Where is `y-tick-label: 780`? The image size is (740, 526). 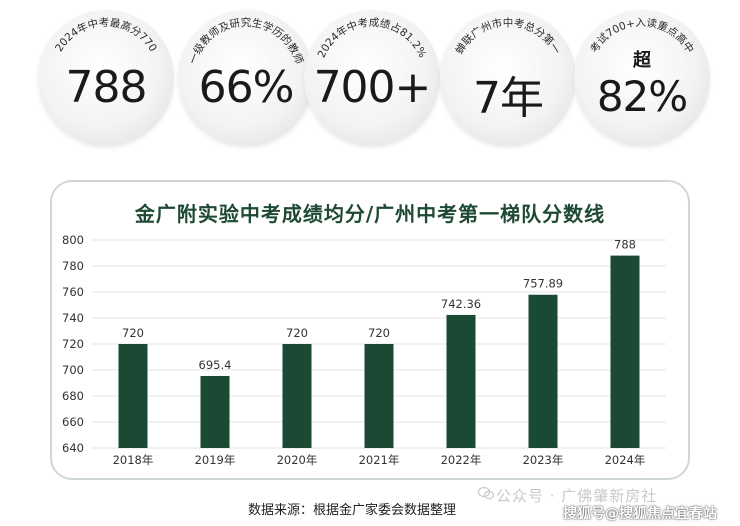
y-tick-label: 780 is located at coordinates (73, 266).